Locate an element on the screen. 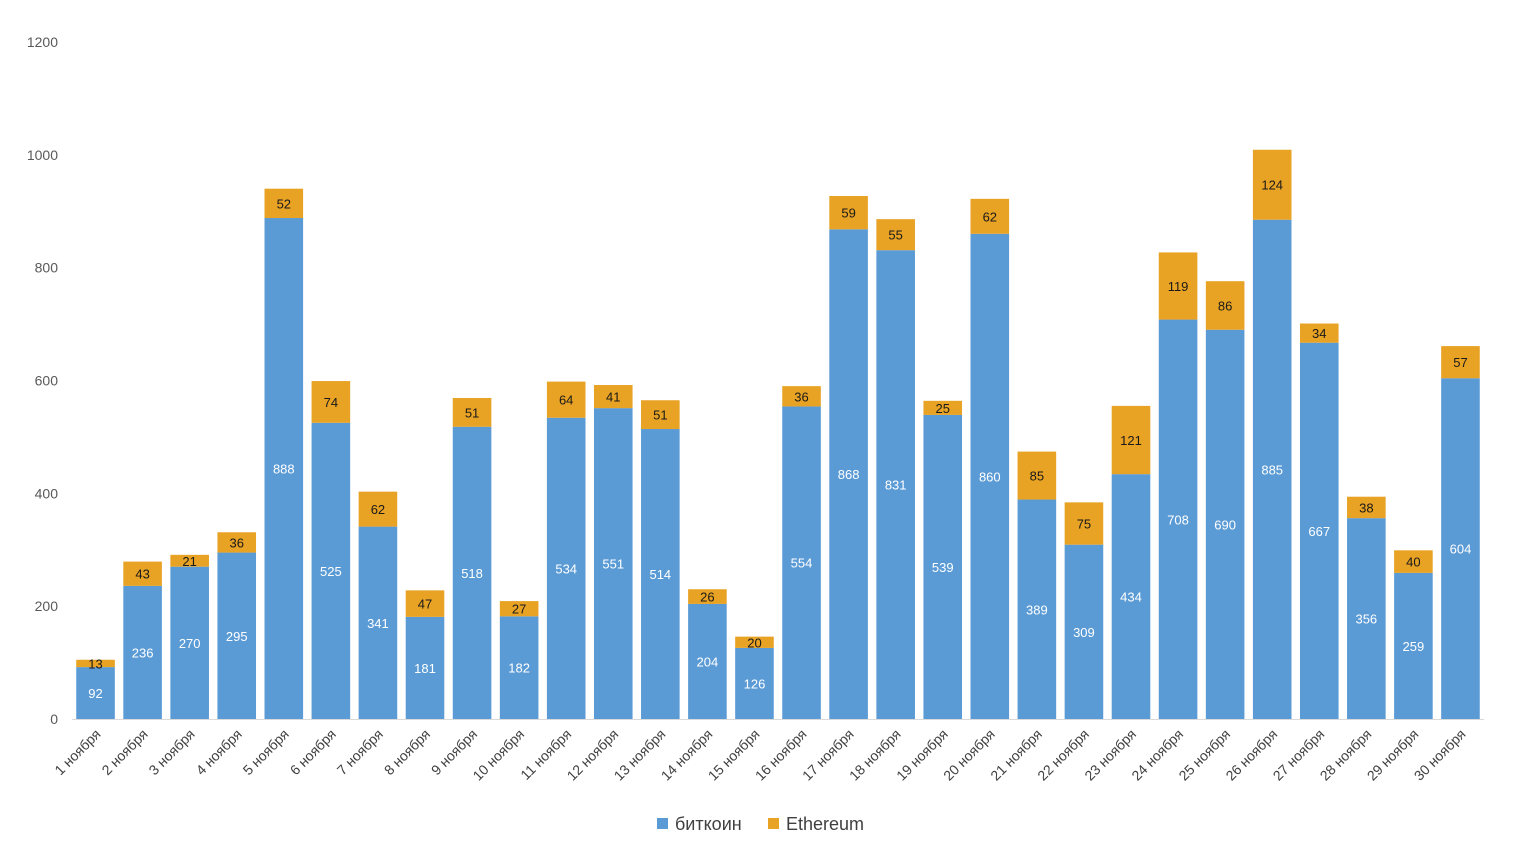 The width and height of the screenshot is (1538, 853). data-label-ethereum: 43 is located at coordinates (142, 574).